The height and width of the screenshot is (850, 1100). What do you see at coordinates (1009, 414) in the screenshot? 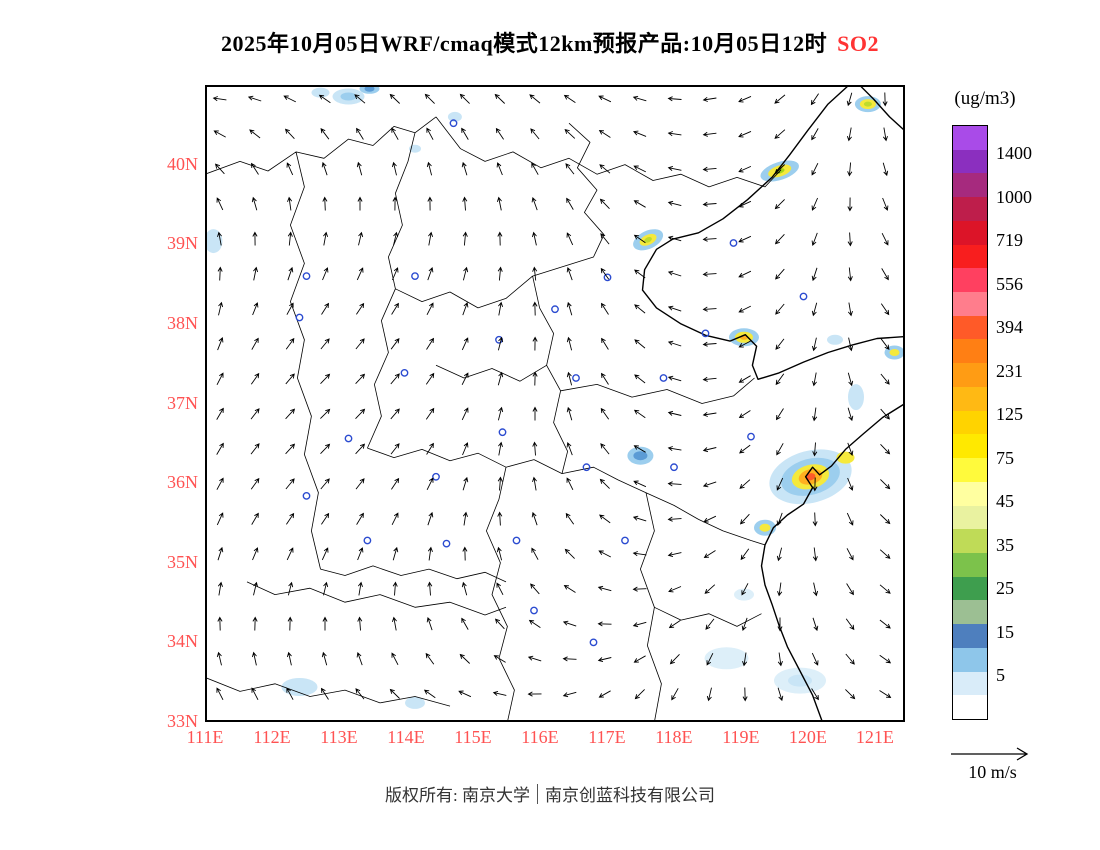
I see `colorbar-tick-label: 125` at bounding box center [1009, 414].